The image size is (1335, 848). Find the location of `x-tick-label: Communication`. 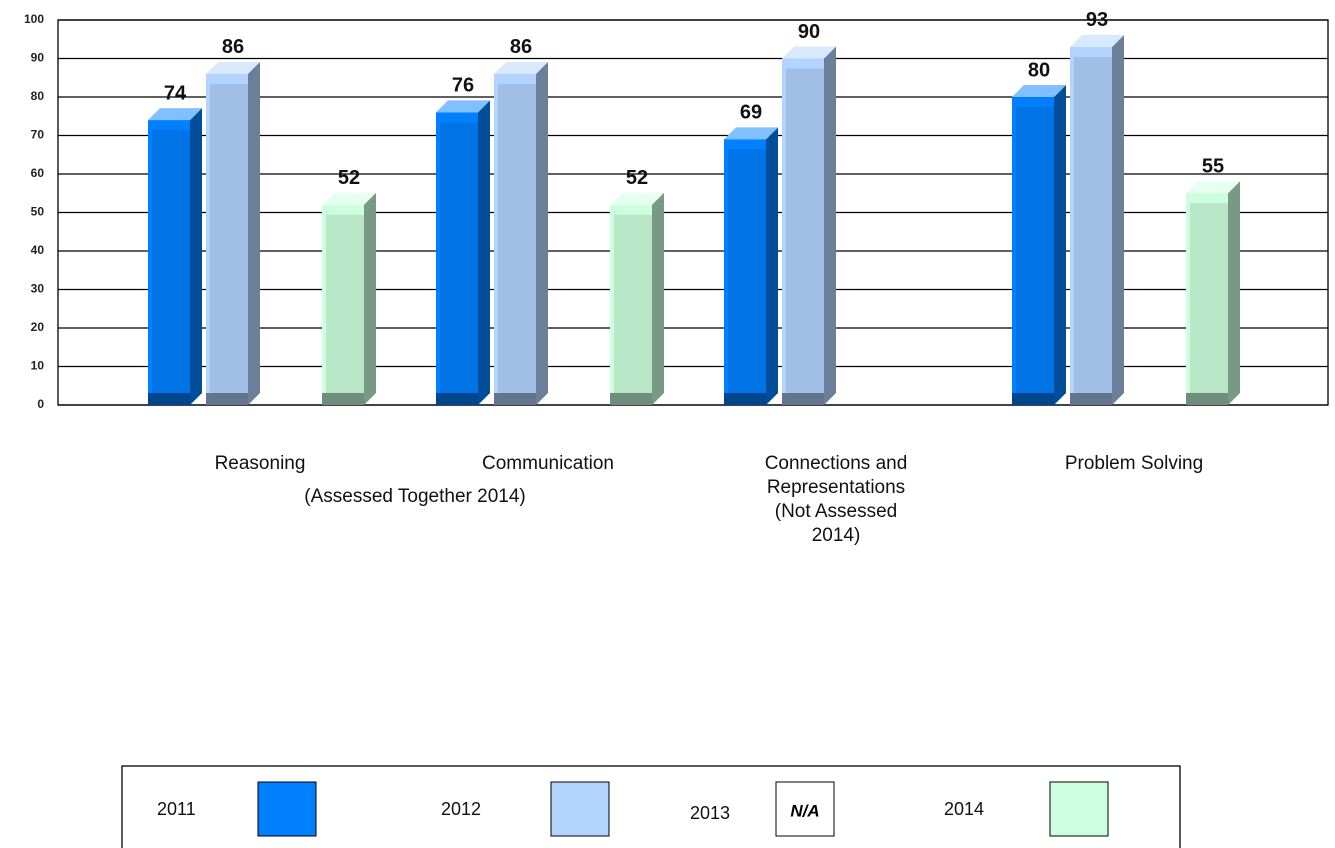

x-tick-label: Communication is located at coordinates (548, 463).